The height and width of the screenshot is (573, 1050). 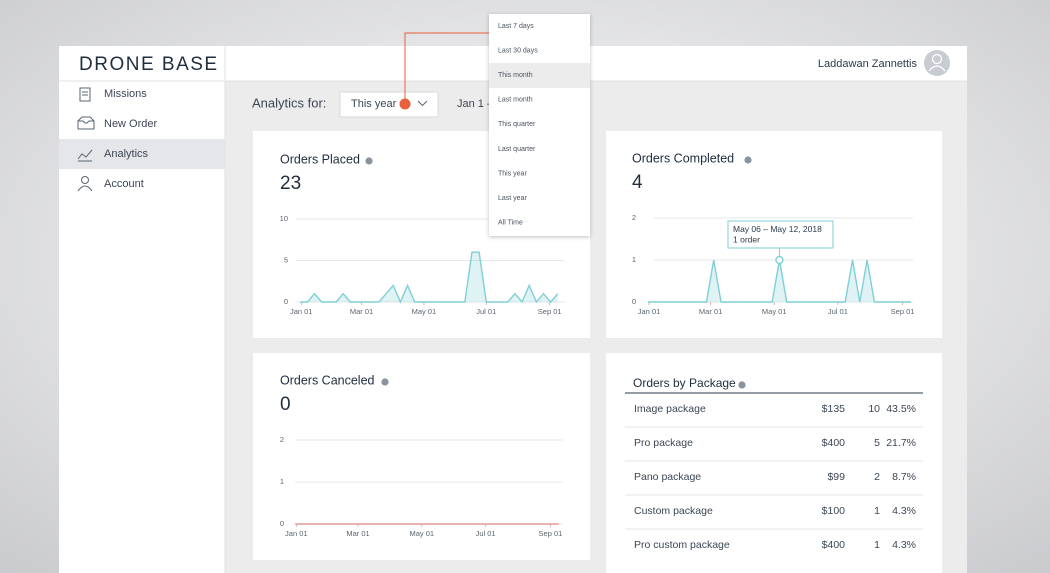 I want to click on table-cell: 8.7%, so click(x=904, y=477).